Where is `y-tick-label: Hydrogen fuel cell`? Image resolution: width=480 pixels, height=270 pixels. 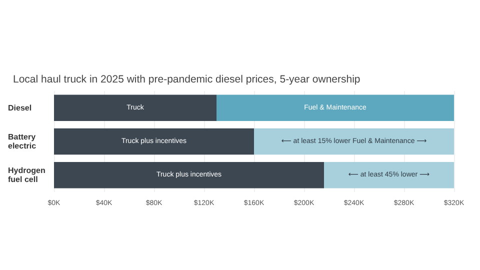
y-tick-label: Hydrogen fuel cell is located at coordinates (28, 175).